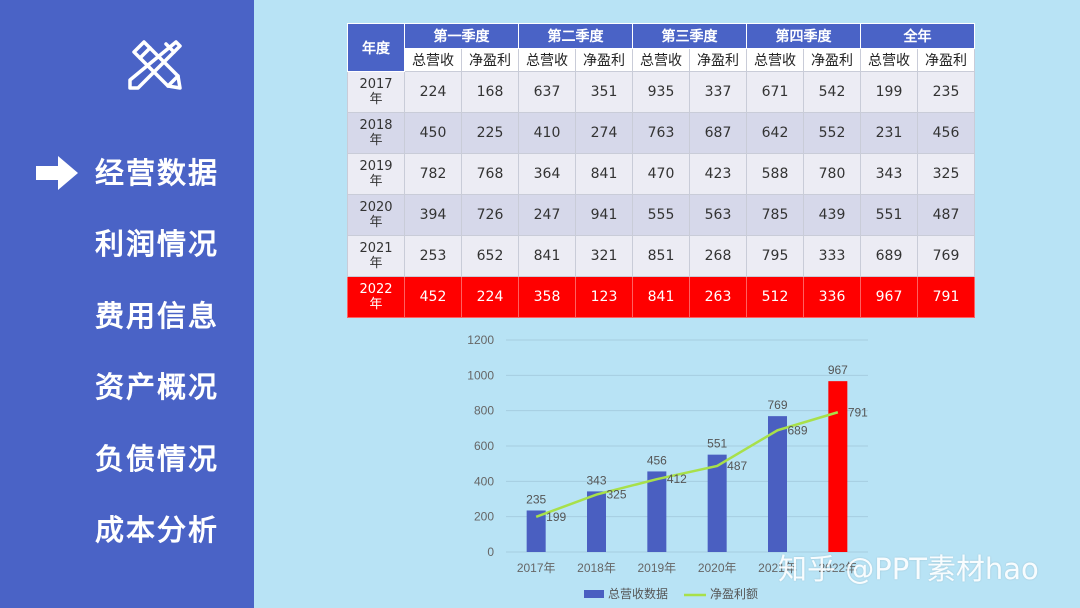  I want to click on sidebar-item-liabilities: 负债情况, so click(157, 459).